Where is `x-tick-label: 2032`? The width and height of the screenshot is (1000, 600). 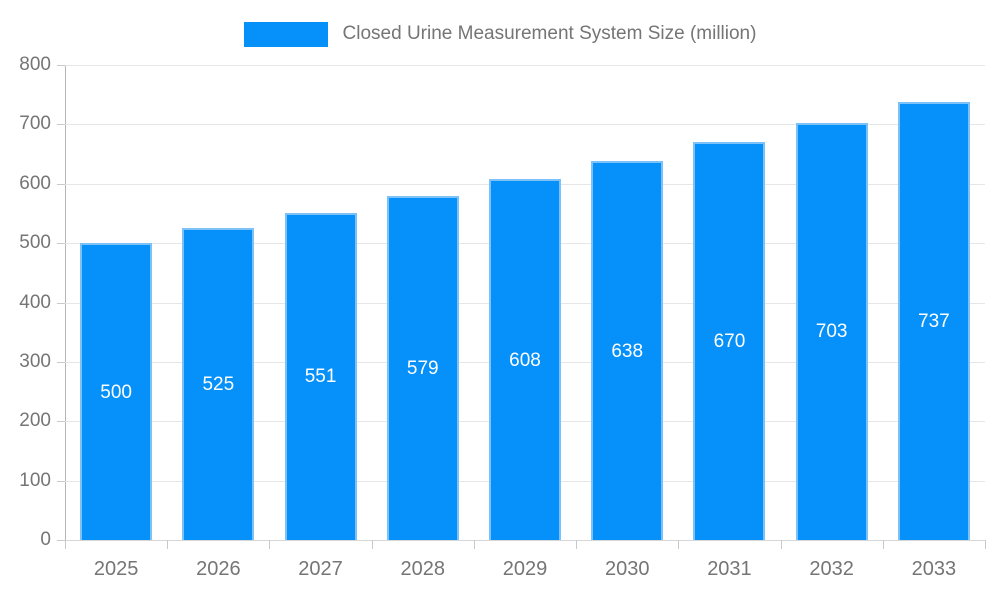 x-tick-label: 2032 is located at coordinates (831, 569).